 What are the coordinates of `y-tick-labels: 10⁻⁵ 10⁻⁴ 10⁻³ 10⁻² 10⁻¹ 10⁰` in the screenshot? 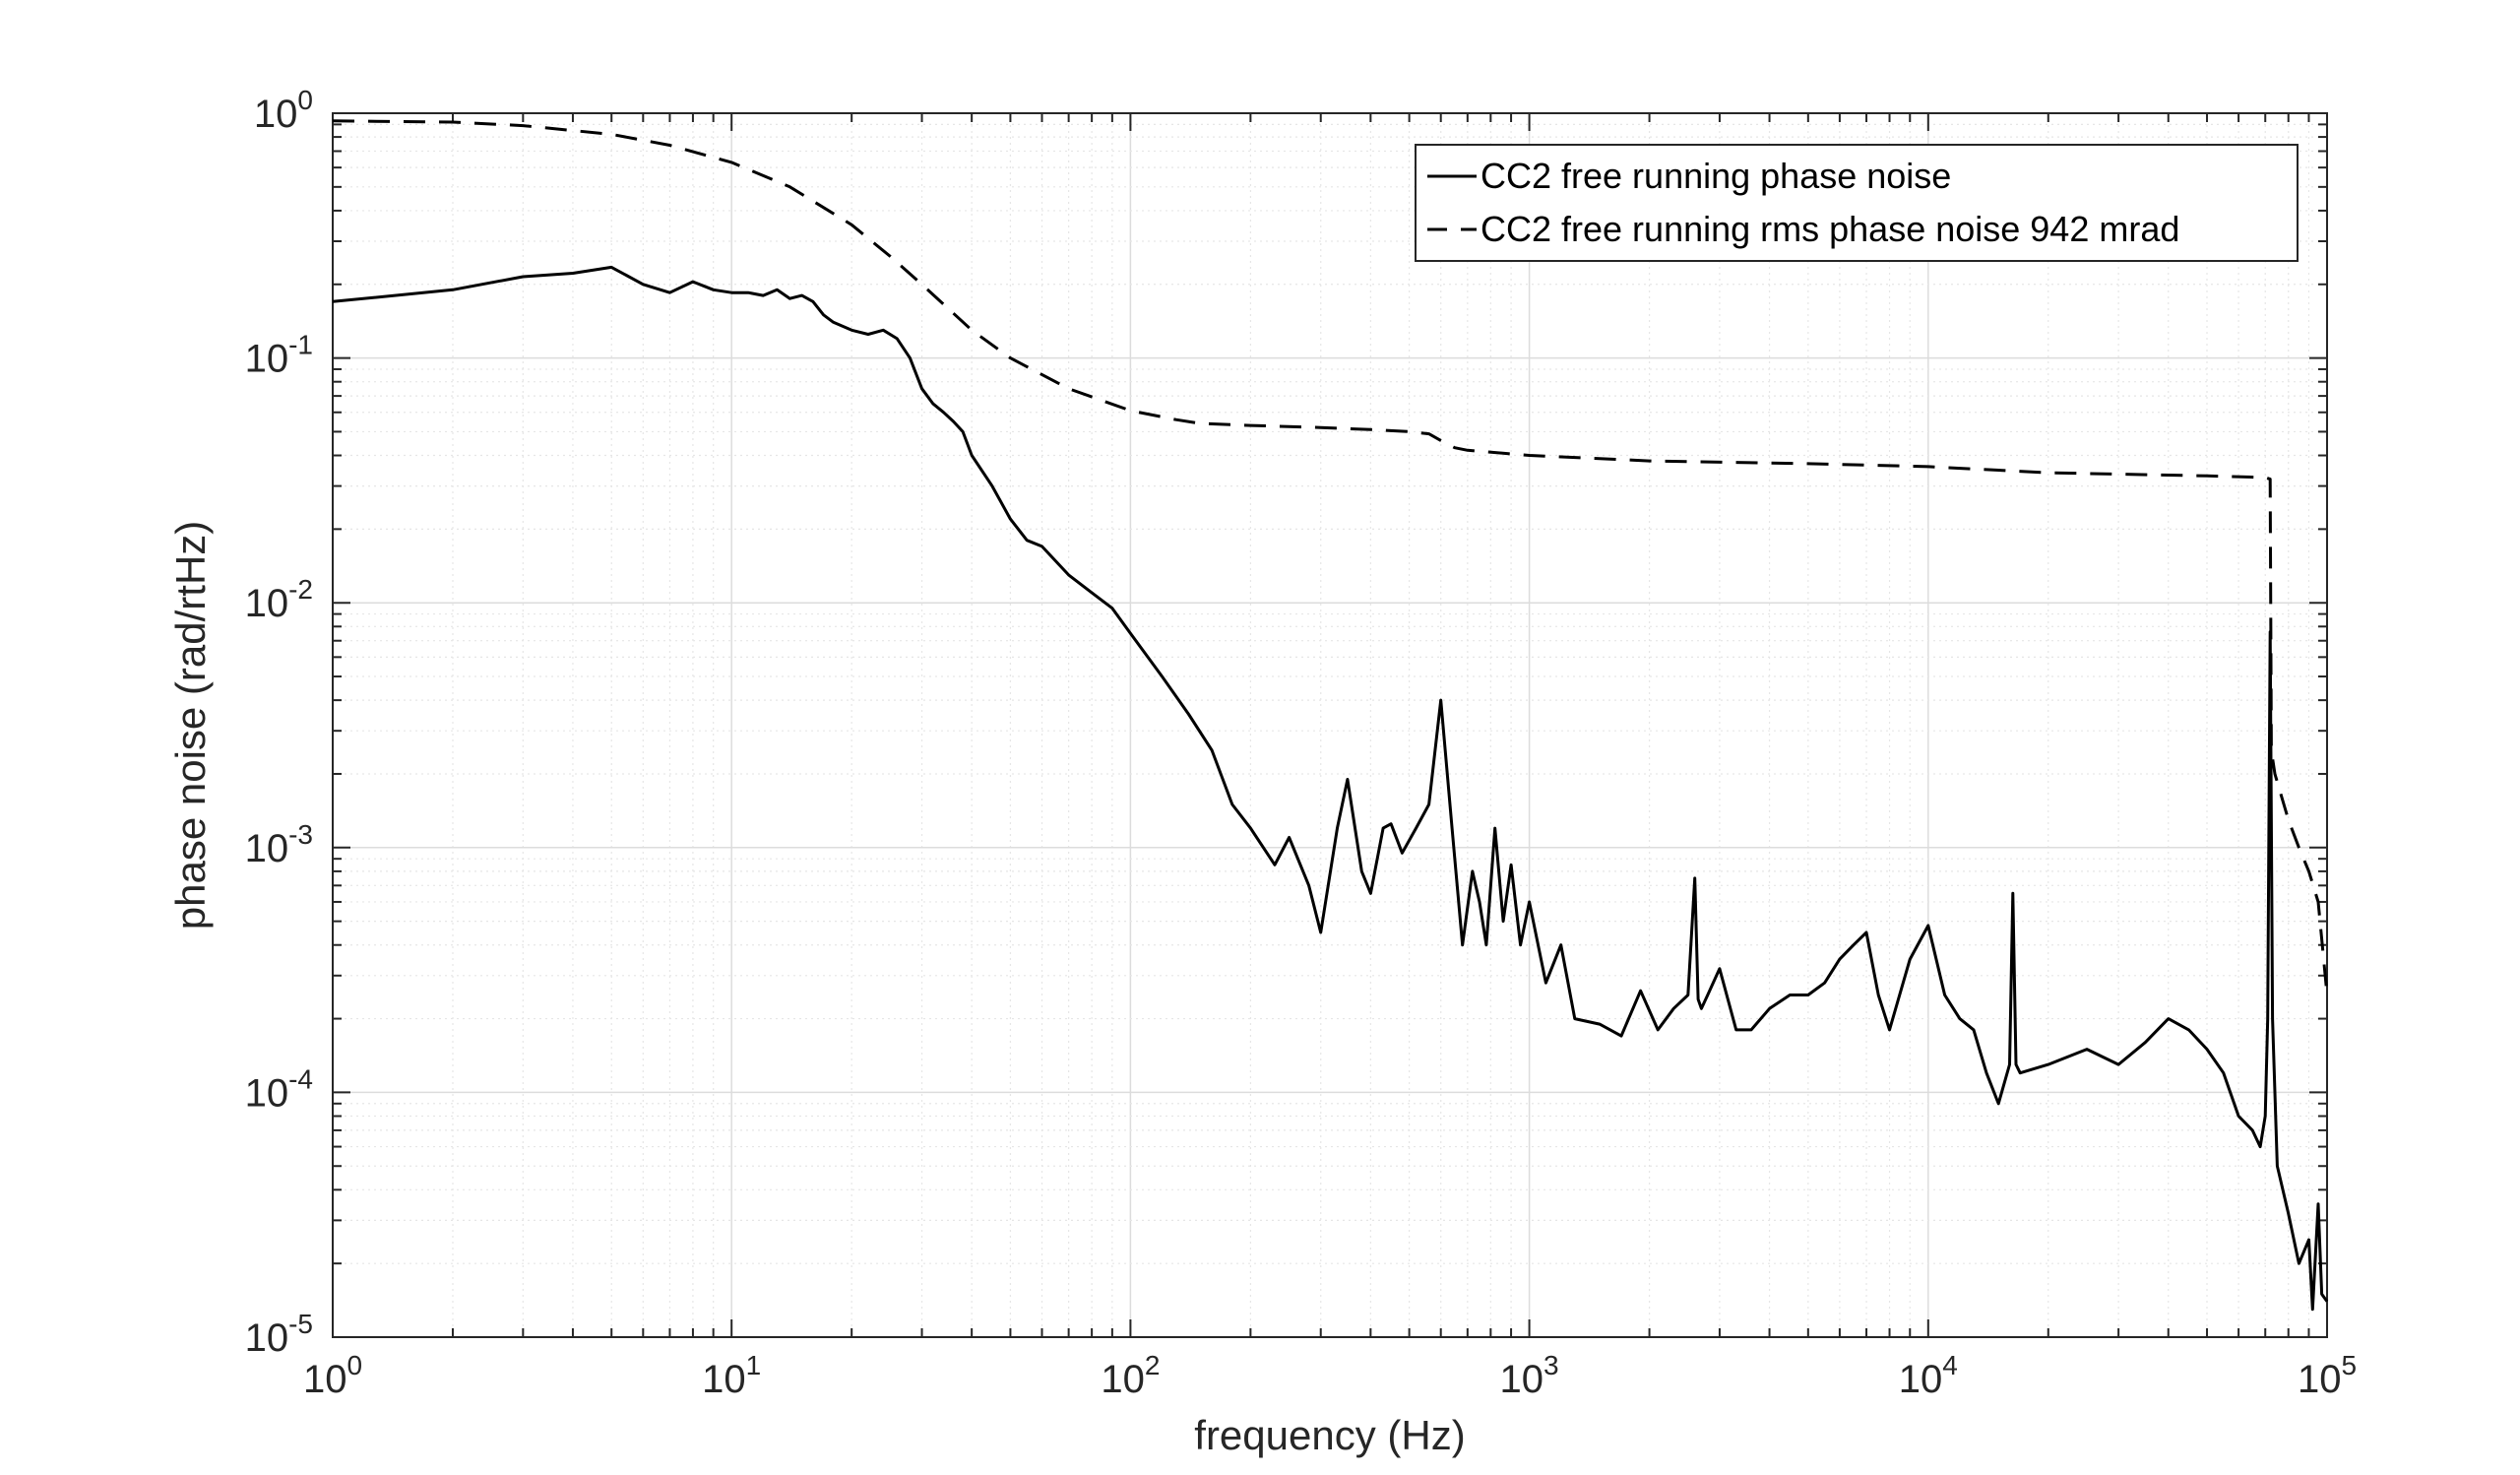 It's located at (279, 722).